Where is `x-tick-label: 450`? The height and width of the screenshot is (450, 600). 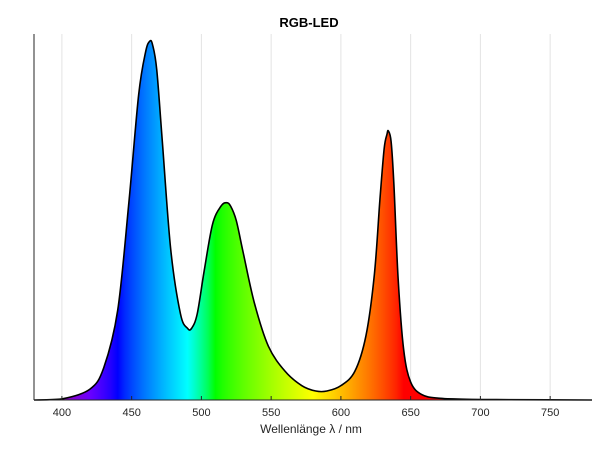 x-tick-label: 450 is located at coordinates (131, 413).